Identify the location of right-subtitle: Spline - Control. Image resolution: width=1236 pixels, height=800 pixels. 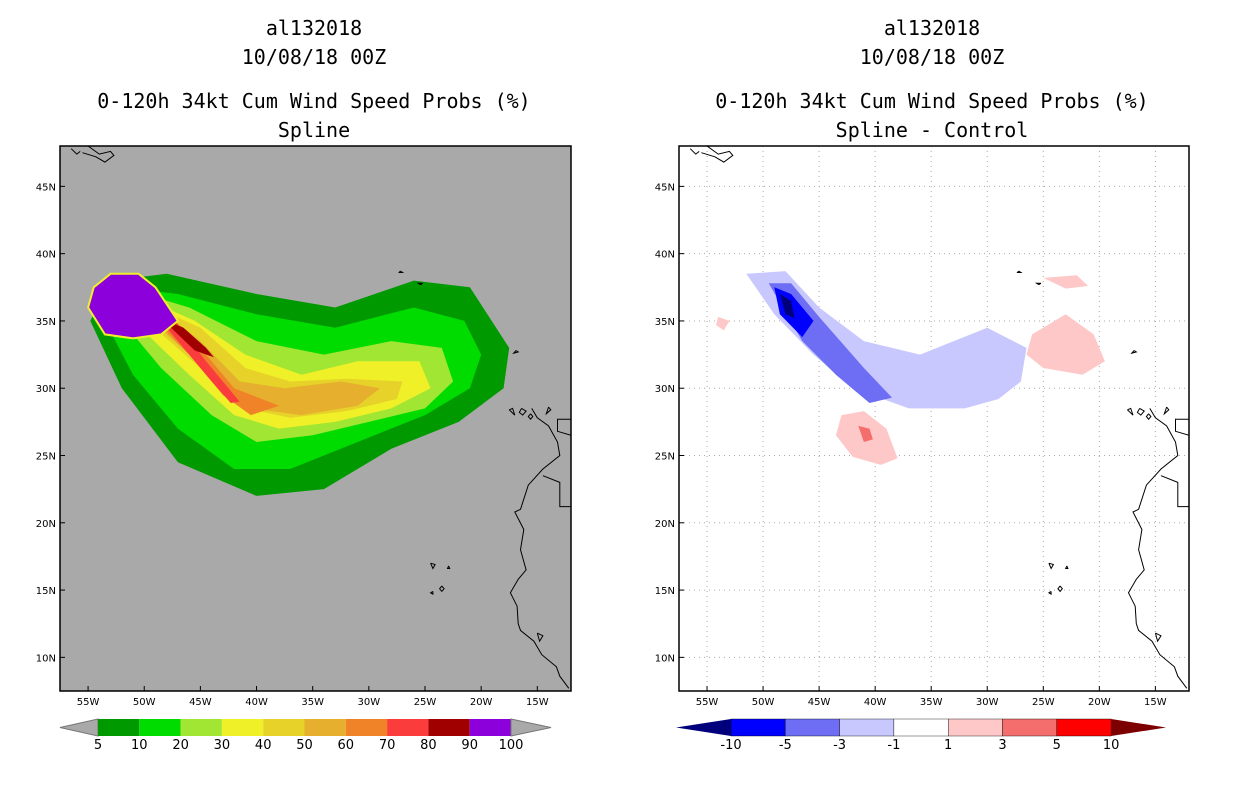
(932, 130).